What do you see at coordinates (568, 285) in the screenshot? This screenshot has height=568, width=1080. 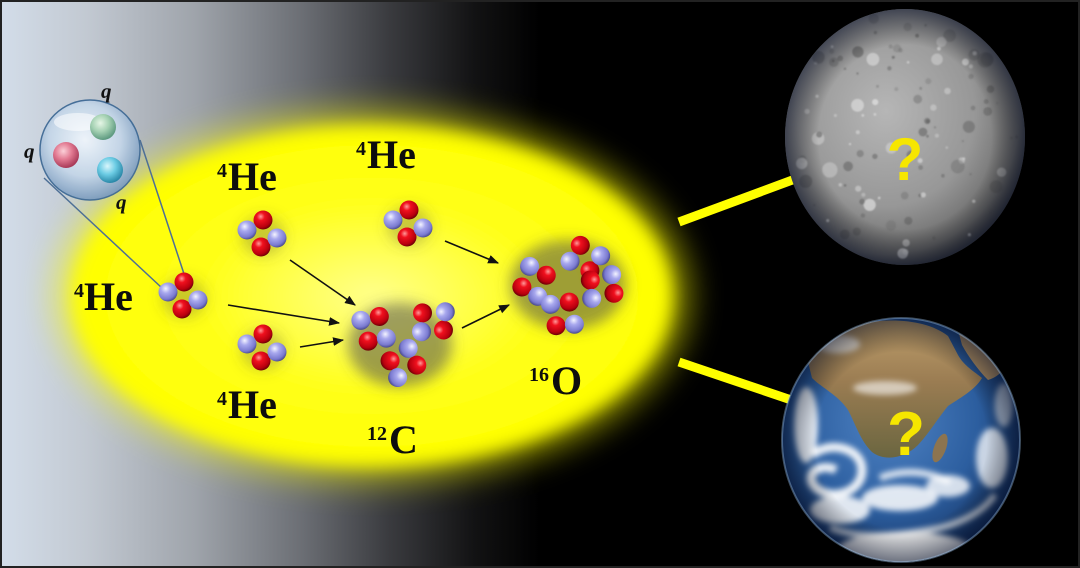 I see `oxygen-16-nucleus` at bounding box center [568, 285].